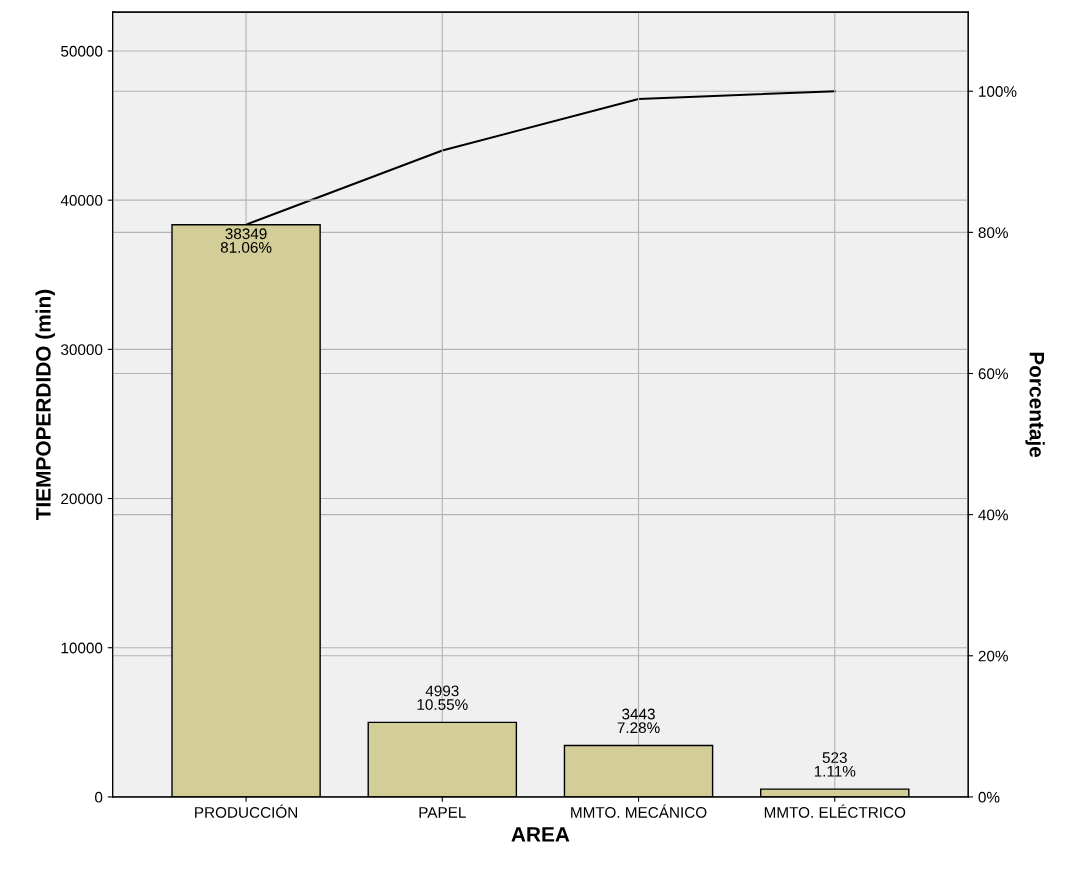  I want to click on data-label: 523 1.11%, so click(835, 764).